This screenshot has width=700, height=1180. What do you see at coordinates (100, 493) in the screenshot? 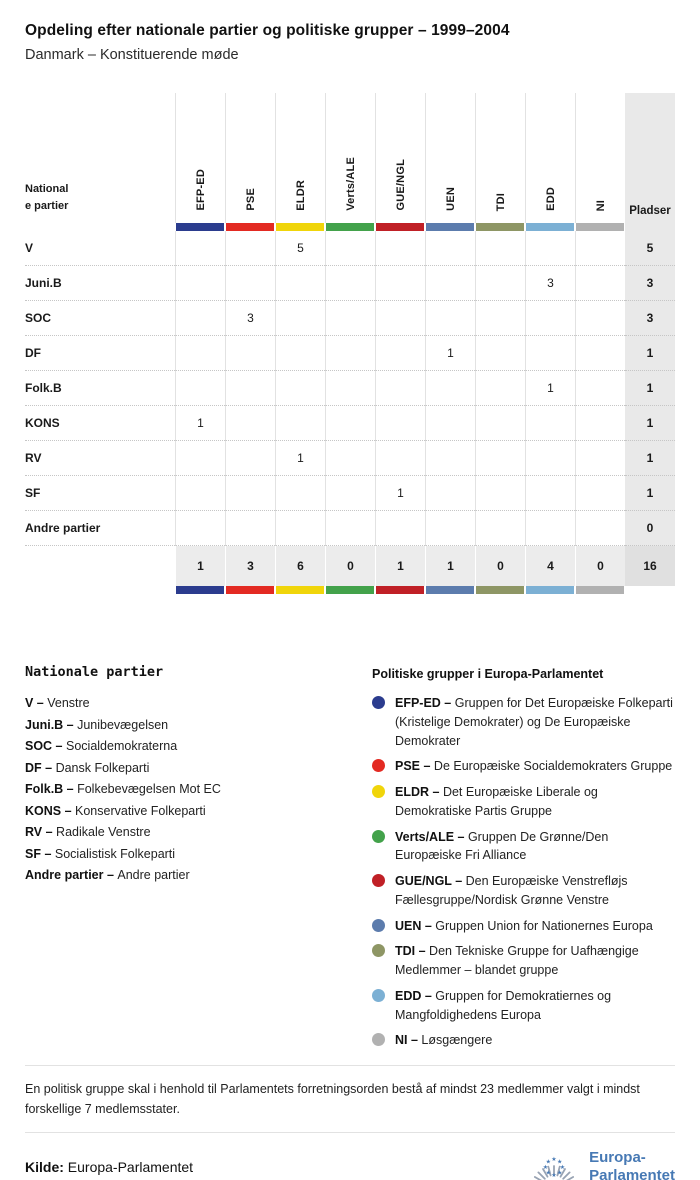
I see `party-row-label: SF` at bounding box center [100, 493].